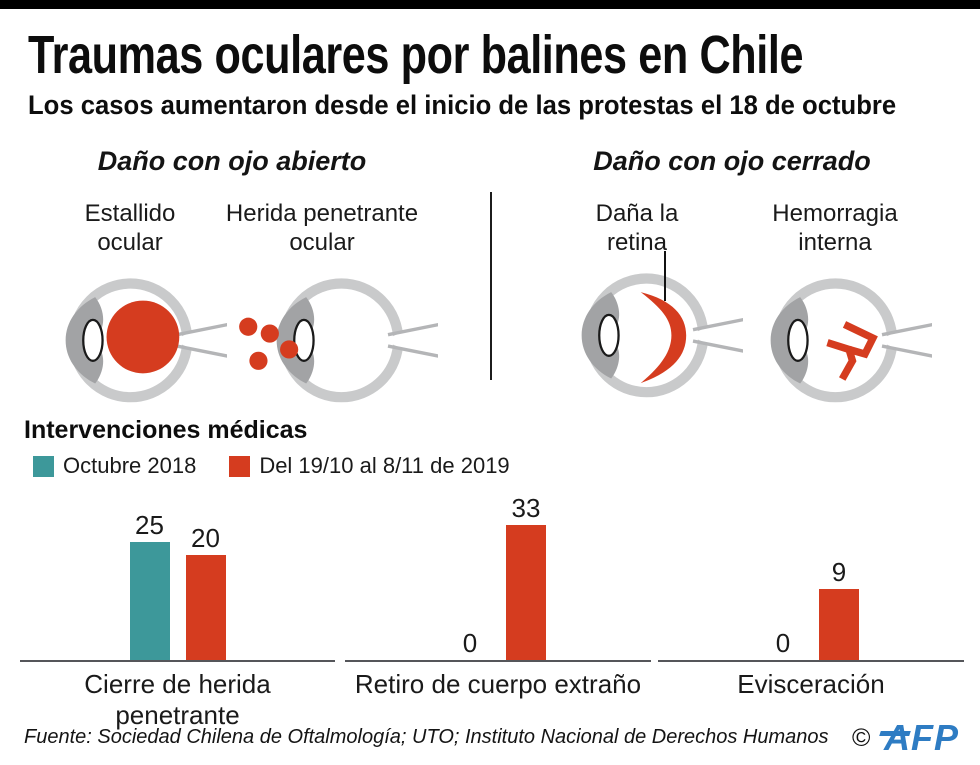  What do you see at coordinates (130, 465) in the screenshot?
I see `legend-label: Octubre 2018` at bounding box center [130, 465].